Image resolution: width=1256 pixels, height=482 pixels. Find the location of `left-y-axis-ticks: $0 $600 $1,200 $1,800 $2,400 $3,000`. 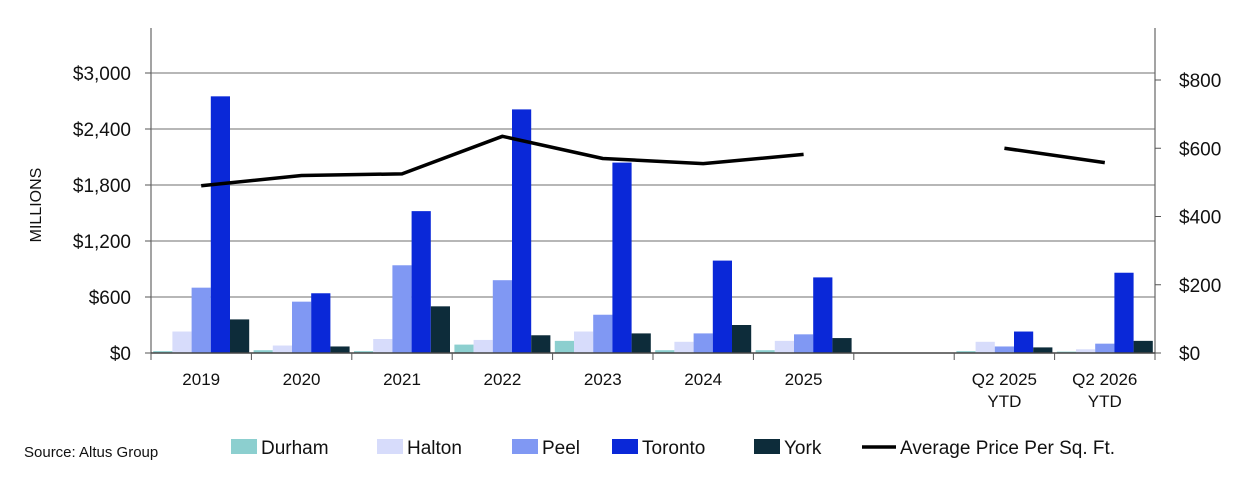

left-y-axis-ticks: $0 $600 $1,200 $1,800 $2,400 $3,000 is located at coordinates (112, 214).